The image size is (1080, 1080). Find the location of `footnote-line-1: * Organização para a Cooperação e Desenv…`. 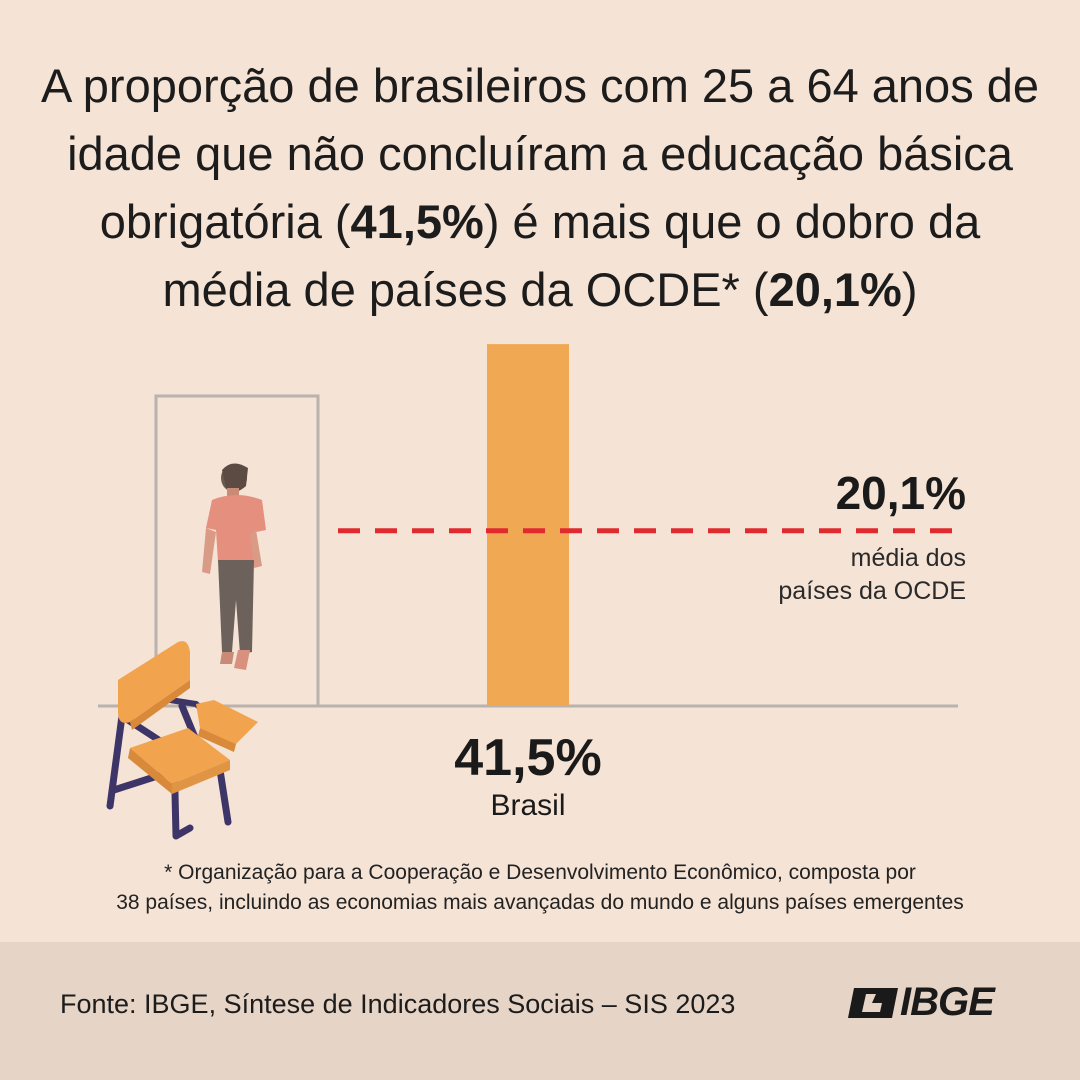

footnote-line-1: * Organização para a Cooperação e Desenv… is located at coordinates (540, 872).